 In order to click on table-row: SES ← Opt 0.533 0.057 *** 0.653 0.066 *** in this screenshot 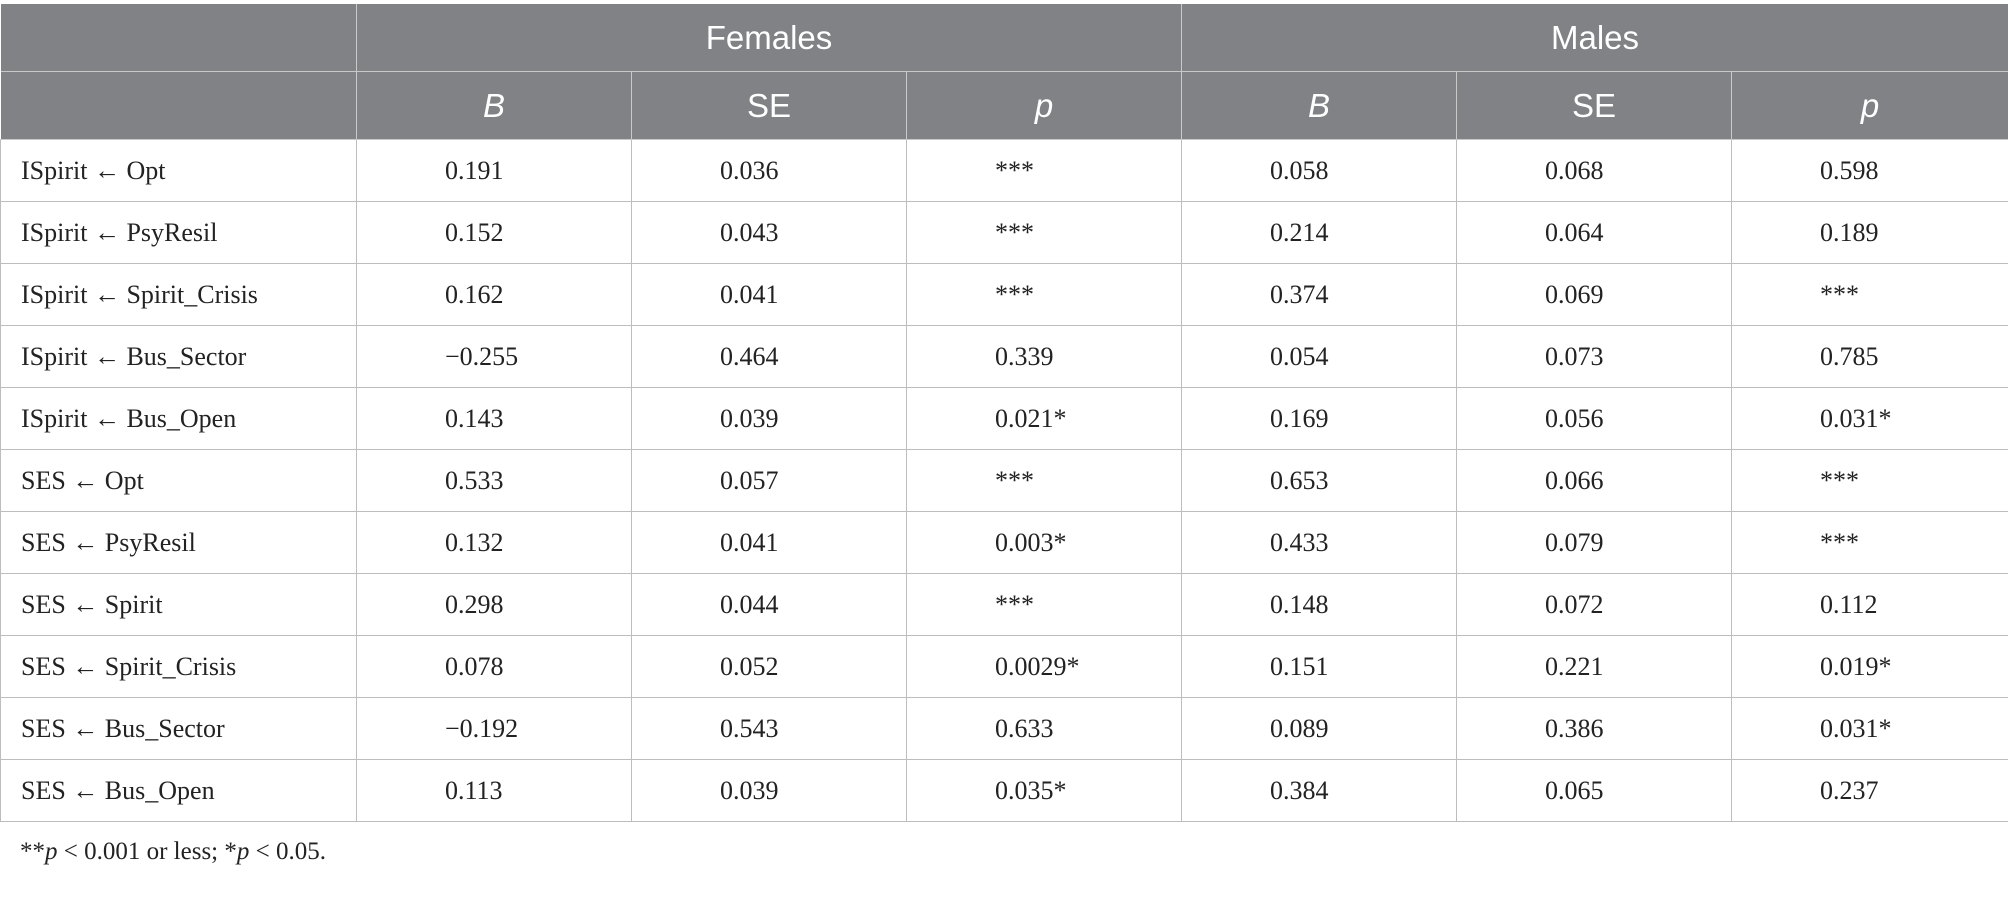, I will do `click(1004, 480)`.